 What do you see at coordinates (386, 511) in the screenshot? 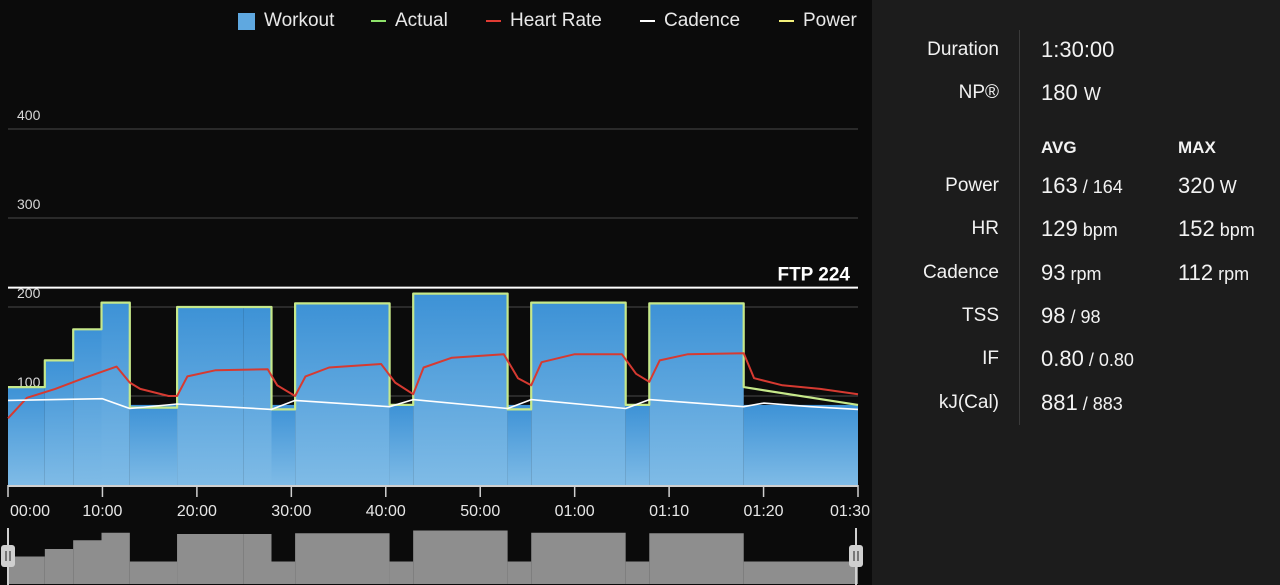
I see `x-tick-label: 40:00` at bounding box center [386, 511].